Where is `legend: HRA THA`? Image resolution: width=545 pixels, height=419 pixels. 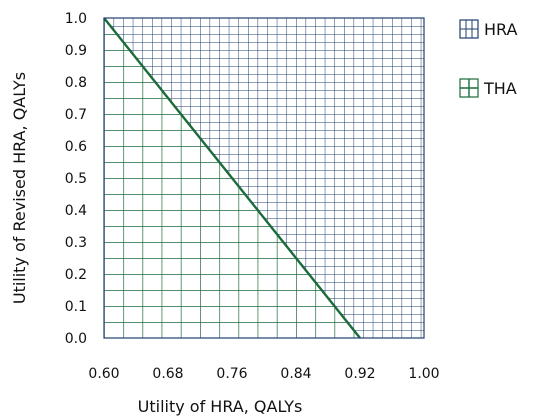 legend: HRA THA is located at coordinates (488, 58).